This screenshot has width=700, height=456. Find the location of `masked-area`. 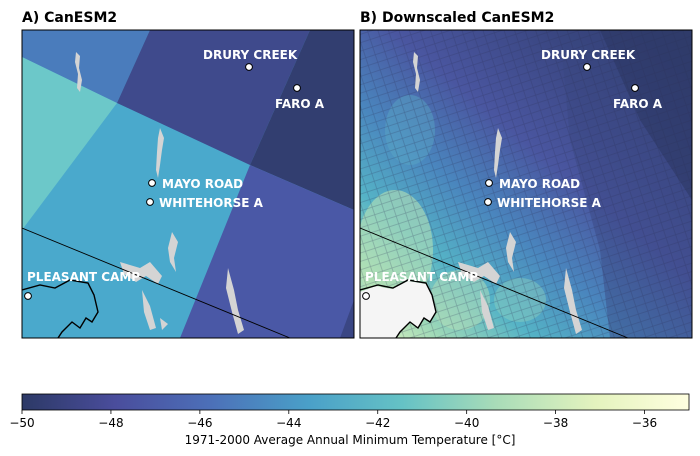

masked-area is located at coordinates (398, 309).